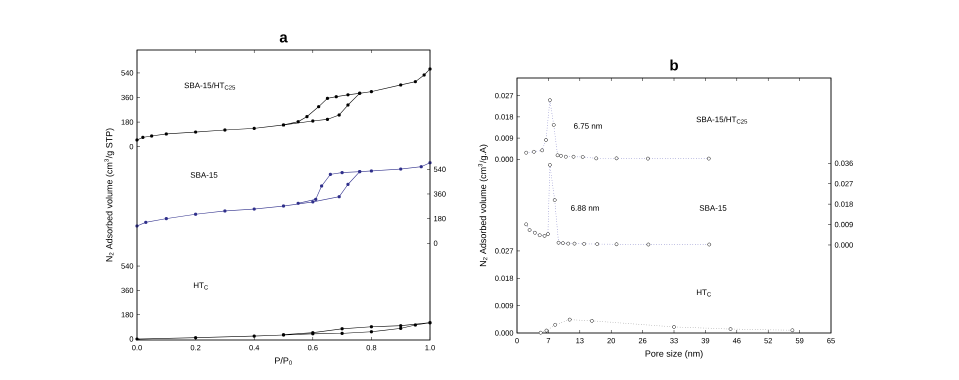  What do you see at coordinates (483, 205) in the screenshot?
I see `y-axis-title: N$_{2}$ Adsorbed volume (cm$^{3}$/g.A)` at bounding box center [483, 205].